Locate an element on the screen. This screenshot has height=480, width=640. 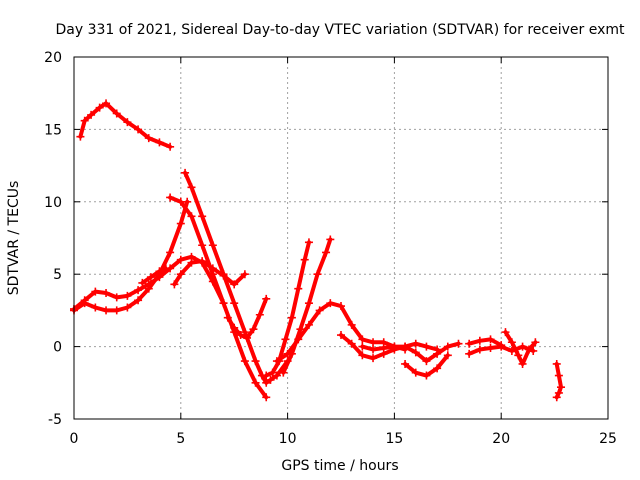
x-tick-label: 20 is located at coordinates (501, 439).